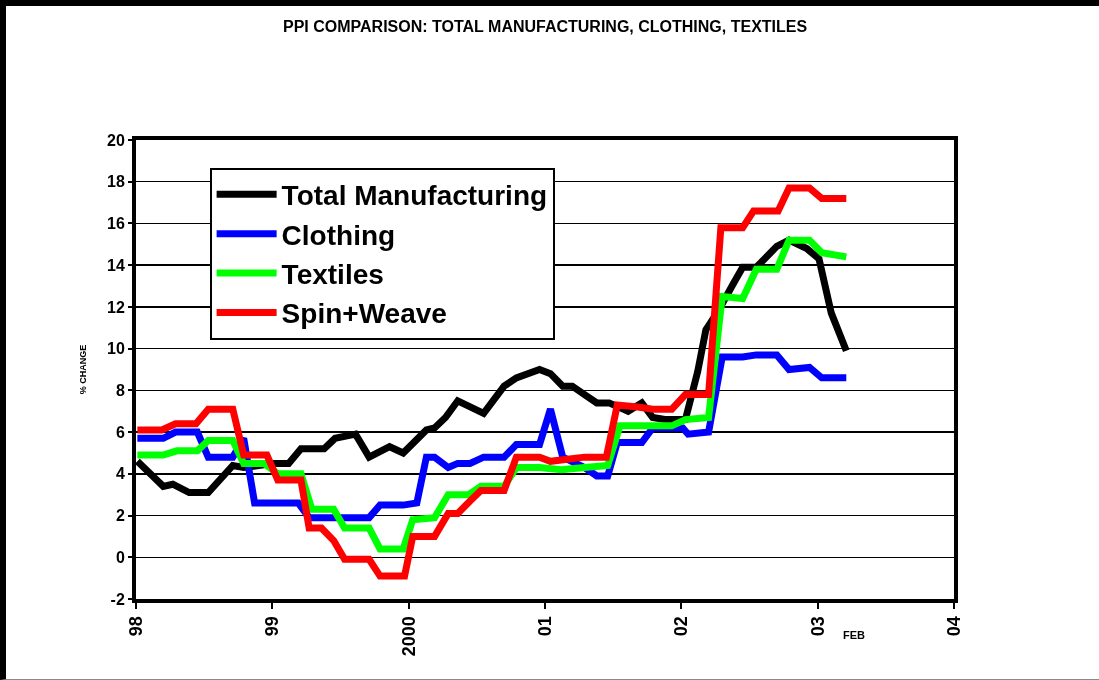 The height and width of the screenshot is (680, 1099). Describe the element at coordinates (120, 390) in the screenshot. I see `y-tick-label: 8` at that location.